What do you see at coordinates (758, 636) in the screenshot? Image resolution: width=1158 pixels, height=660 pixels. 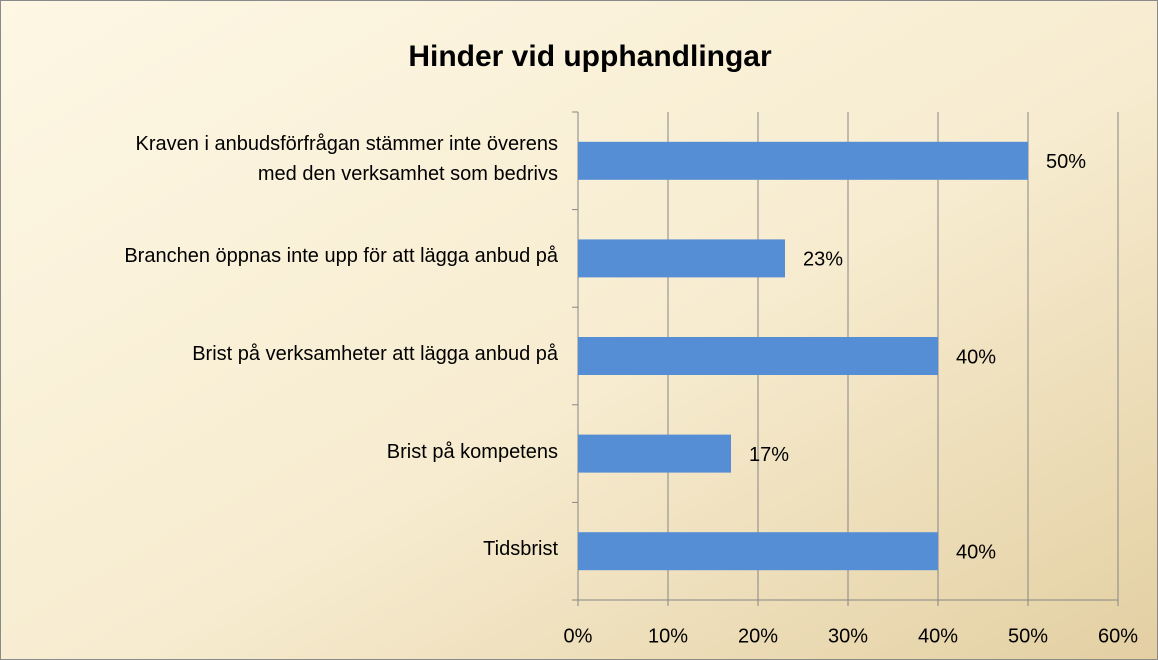 I see `x-tick-label: 20%` at bounding box center [758, 636].